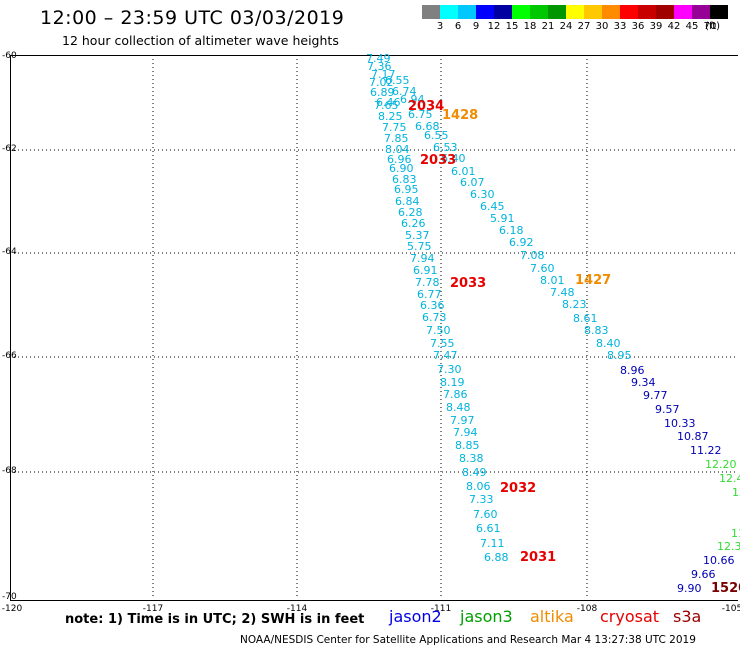 This screenshot has width=740, height=650. Describe the element at coordinates (728, 546) in the screenshot. I see `wave-height-value: 12.3` at that location.